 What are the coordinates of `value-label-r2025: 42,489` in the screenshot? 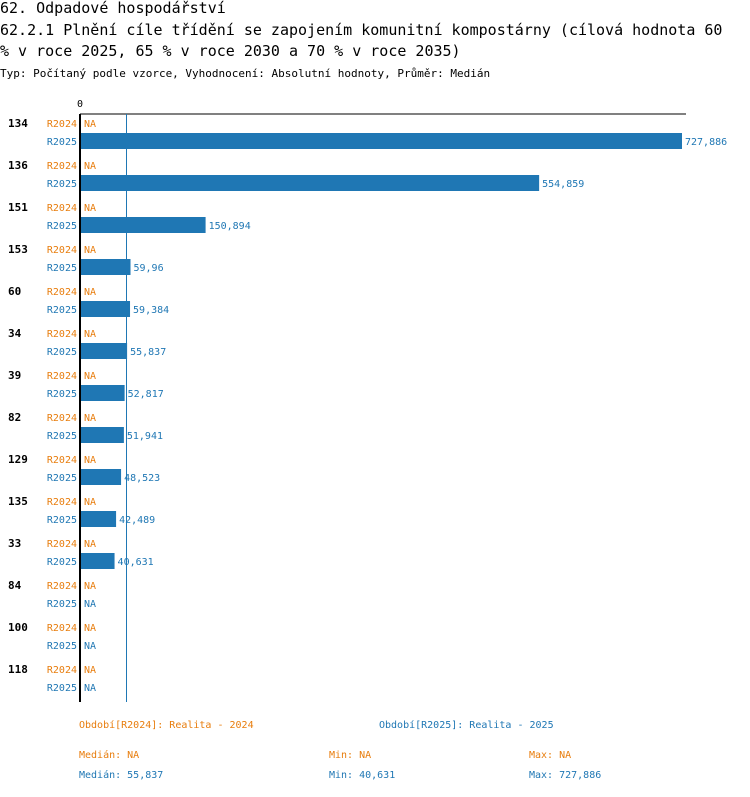 It's located at (137, 520).